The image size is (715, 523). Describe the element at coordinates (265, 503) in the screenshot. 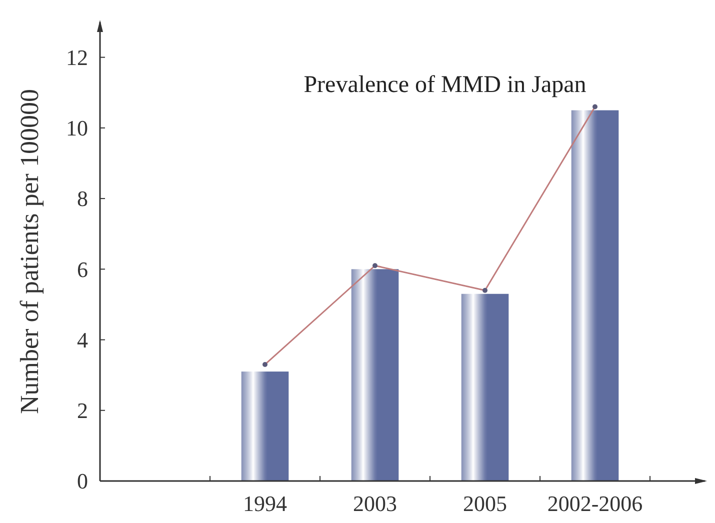

I see `x-tick-label: 1994` at that location.